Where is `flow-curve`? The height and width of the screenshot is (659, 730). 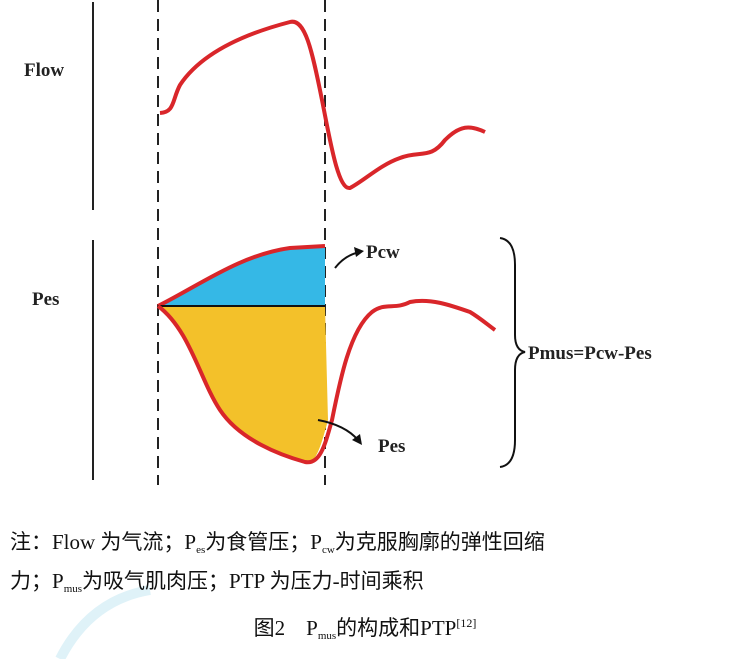
flow-curve is located at coordinates (322, 104).